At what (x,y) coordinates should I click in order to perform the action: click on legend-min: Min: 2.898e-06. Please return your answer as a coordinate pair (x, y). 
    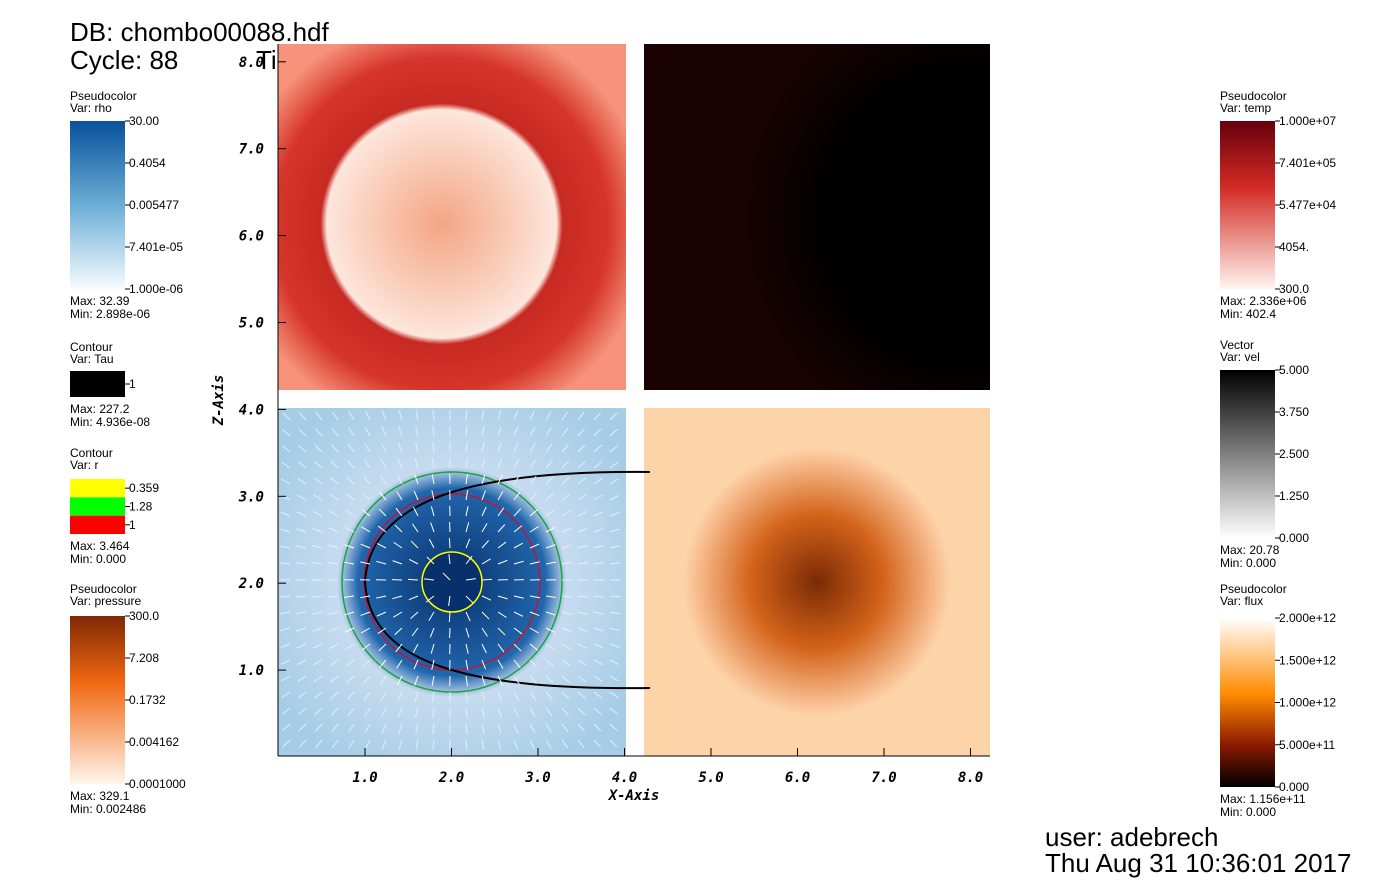
    Looking at the image, I should click on (110, 314).